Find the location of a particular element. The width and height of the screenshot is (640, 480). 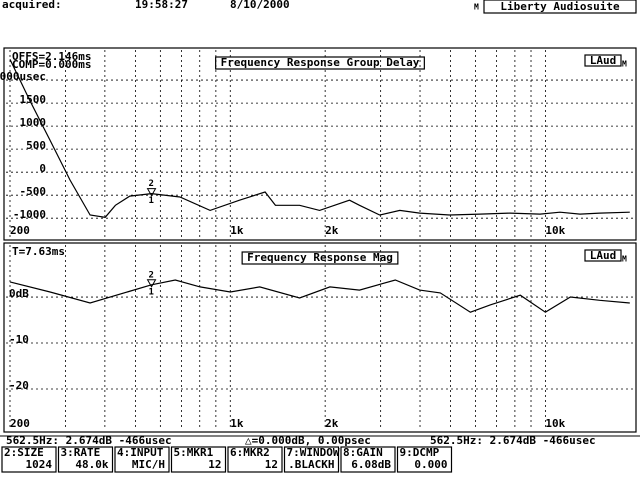

y-tick-label: 0dB is located at coordinates (19, 293).